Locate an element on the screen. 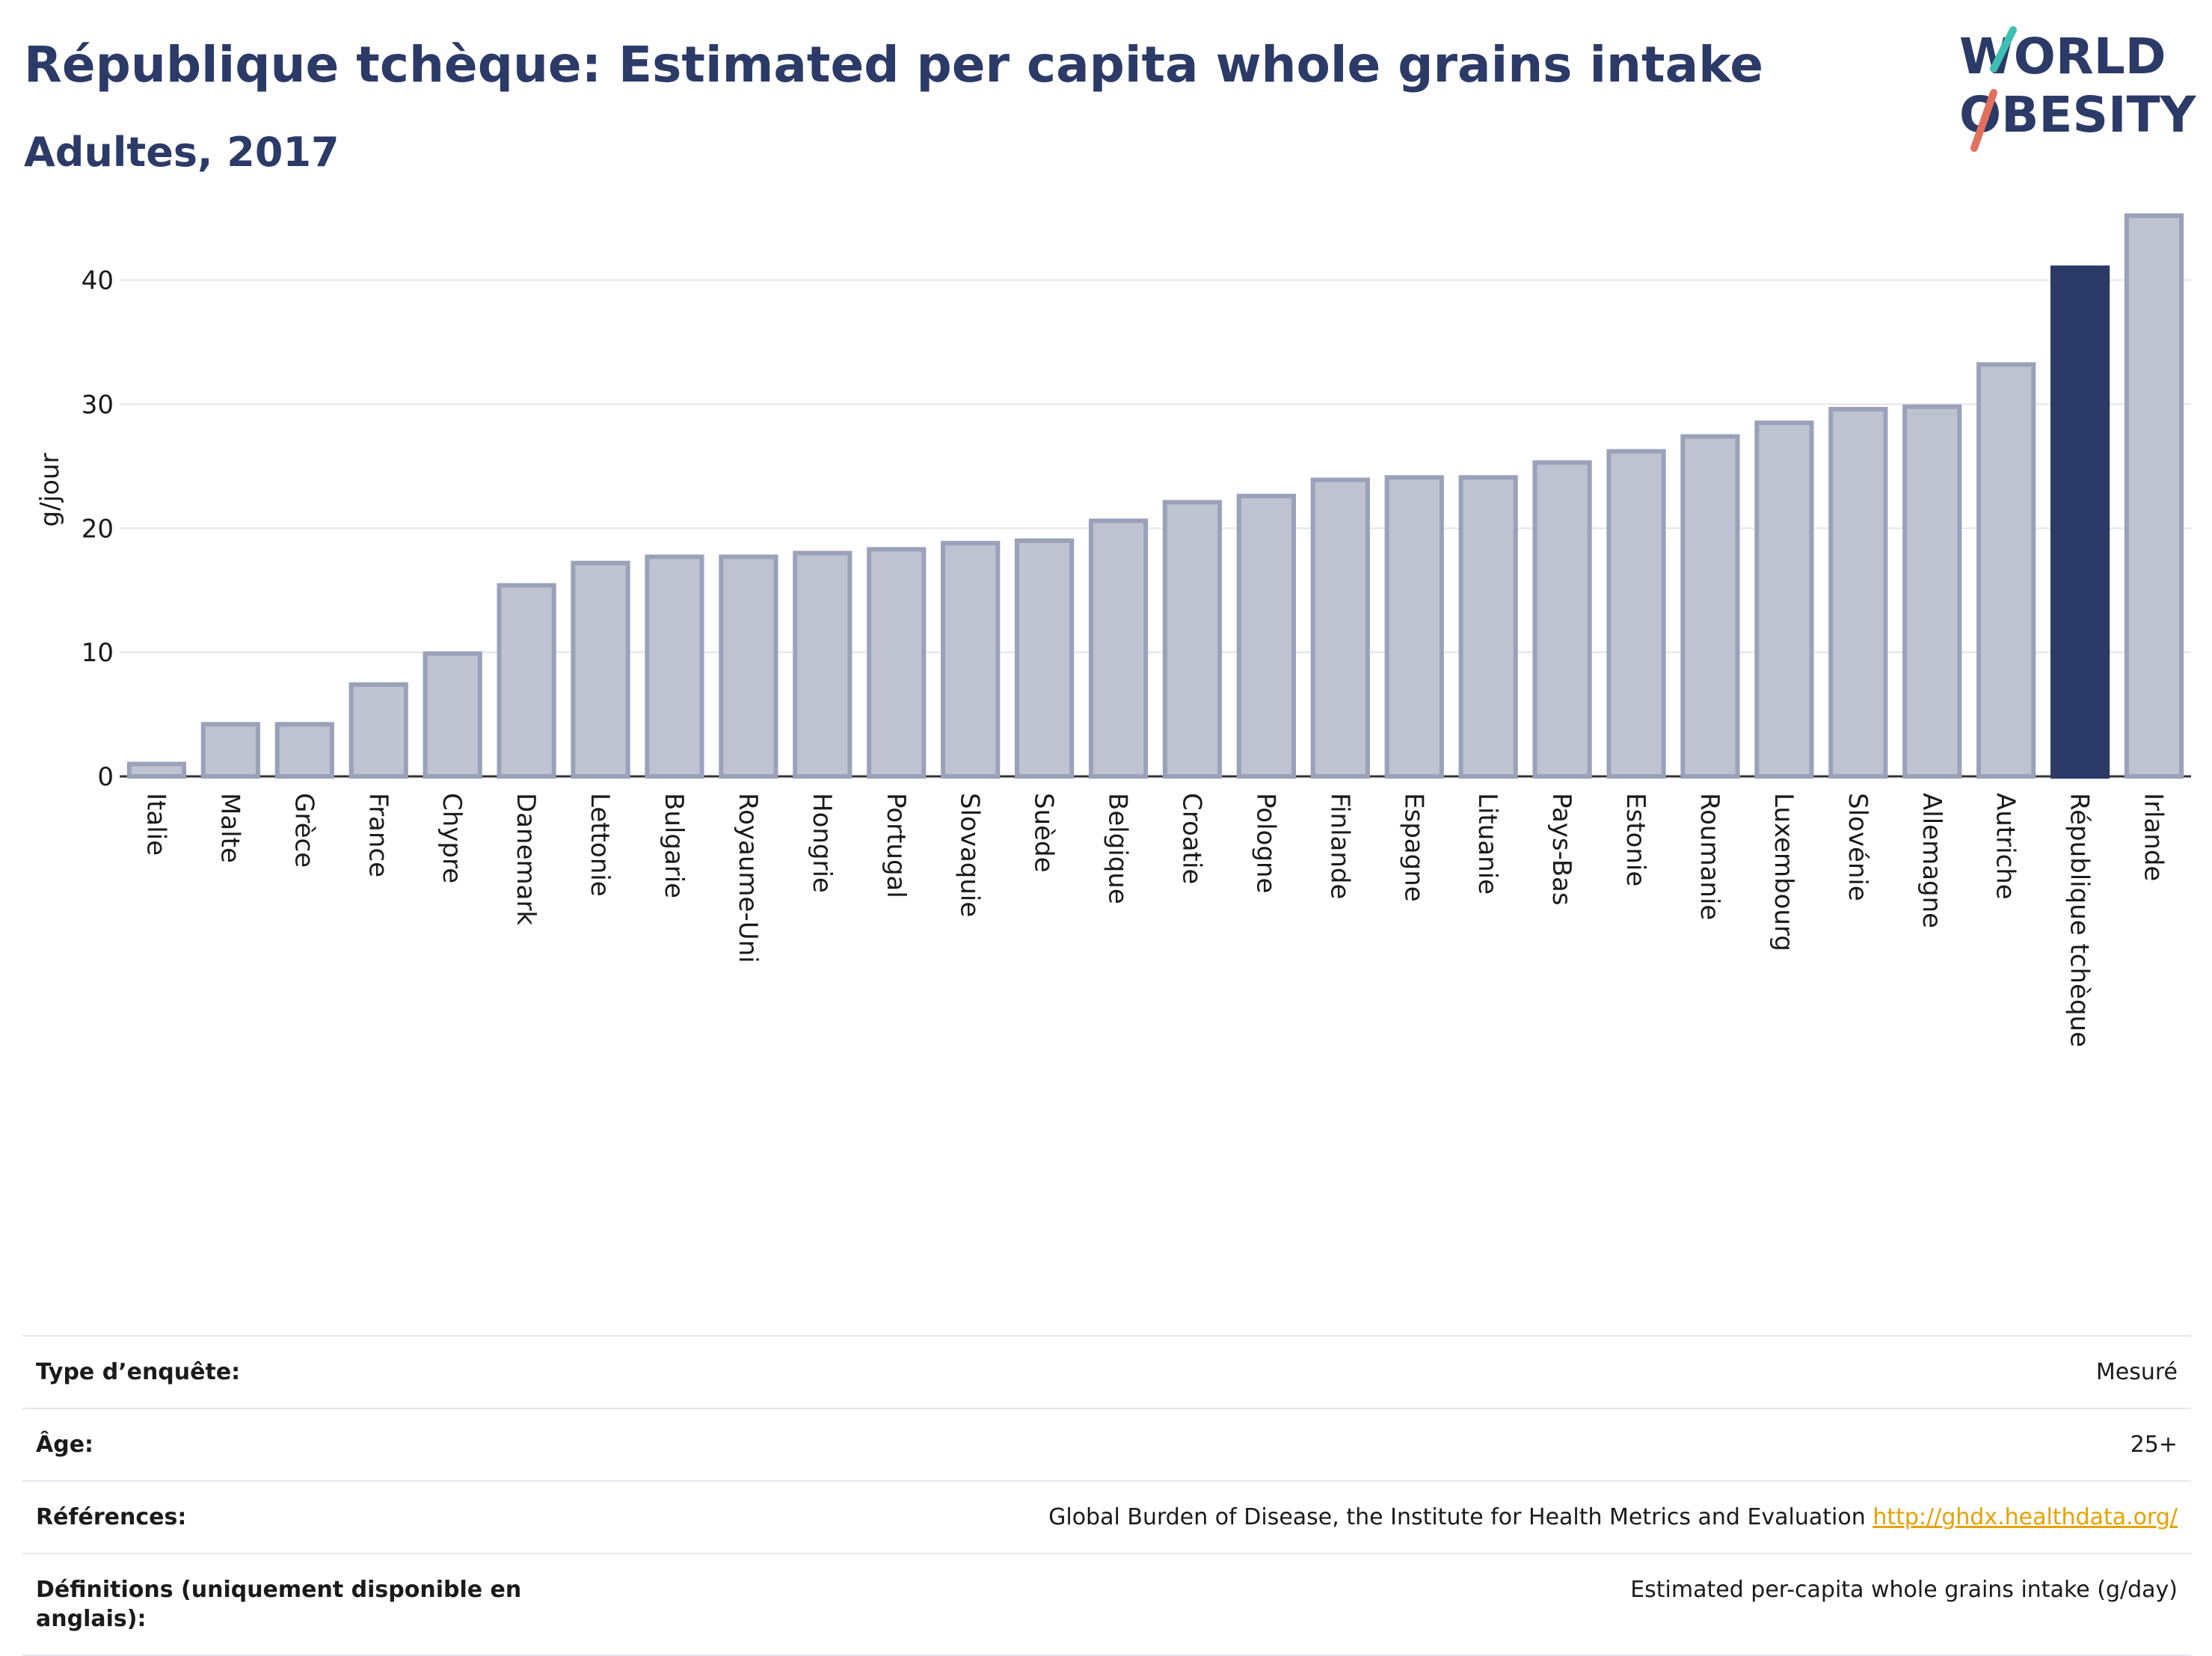 This screenshot has width=2212, height=1656. bar-suède is located at coordinates (1045, 658).